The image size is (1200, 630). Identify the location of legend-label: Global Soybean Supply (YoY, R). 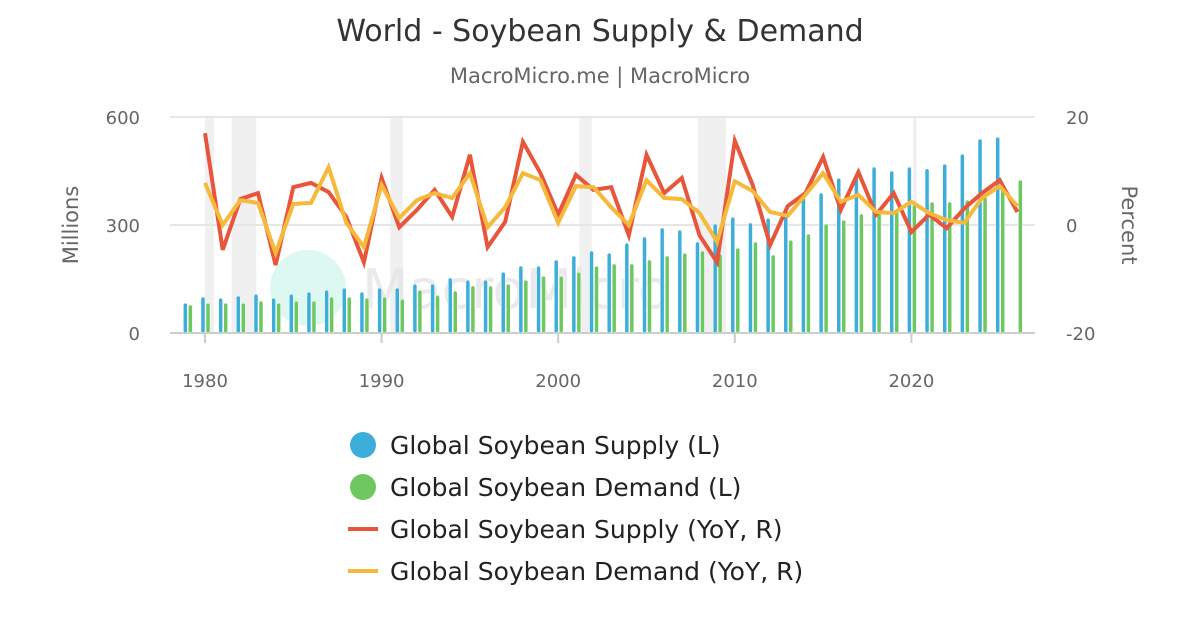
(586, 529).